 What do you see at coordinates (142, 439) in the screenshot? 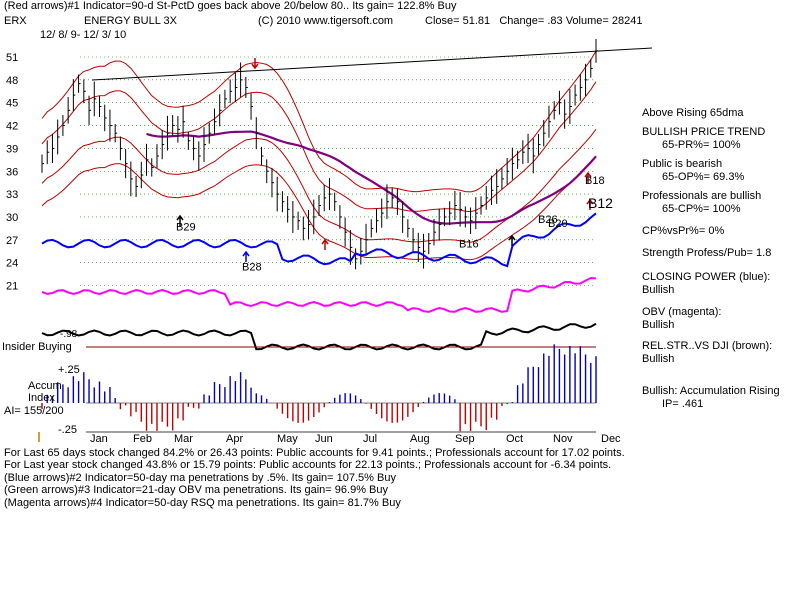
I see `x-tick-label: Feb` at bounding box center [142, 439].